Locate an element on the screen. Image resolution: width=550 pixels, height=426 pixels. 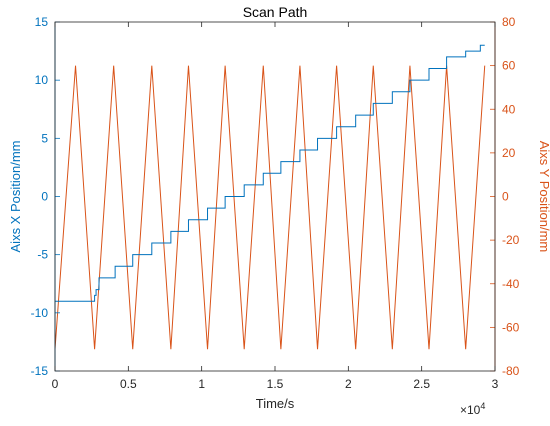
left-tick-label: 5 is located at coordinates (44, 138).